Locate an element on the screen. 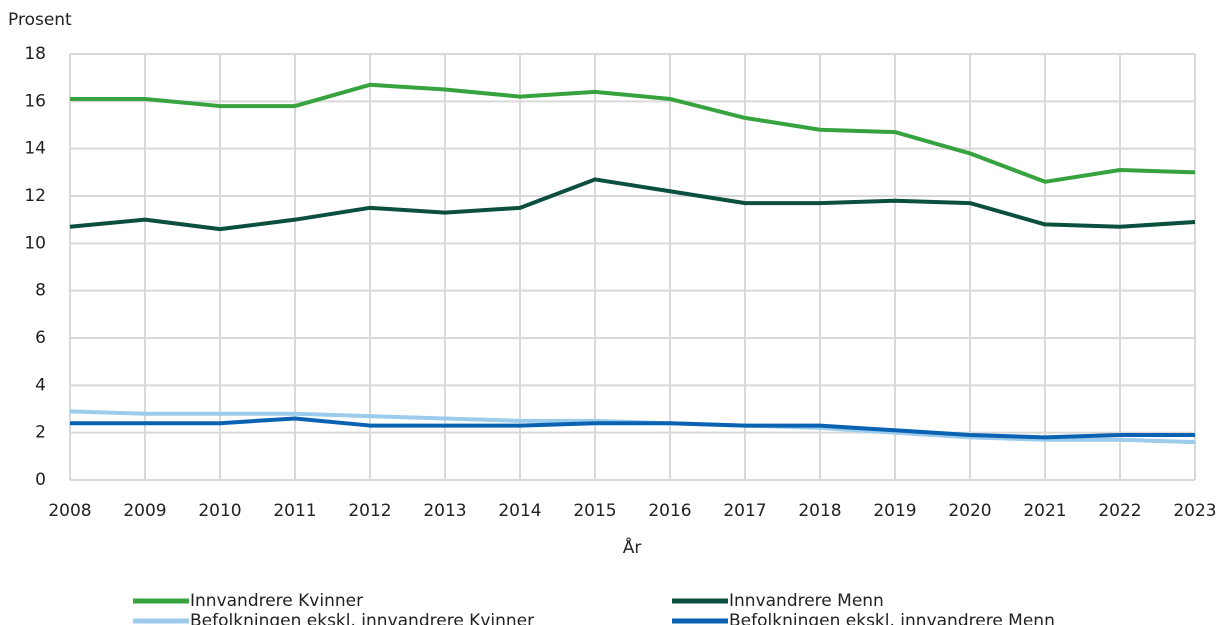  x-tick-label: 2019 is located at coordinates (894, 511).